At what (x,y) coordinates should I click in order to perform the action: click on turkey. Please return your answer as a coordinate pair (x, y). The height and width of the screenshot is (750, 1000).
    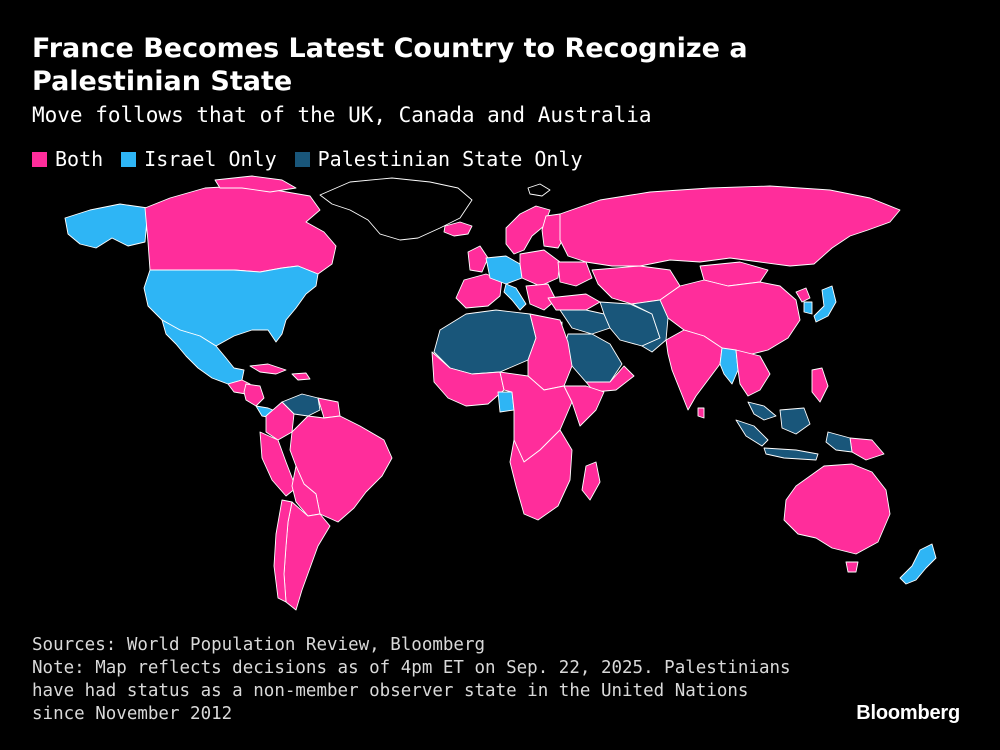
    Looking at the image, I should click on (574, 302).